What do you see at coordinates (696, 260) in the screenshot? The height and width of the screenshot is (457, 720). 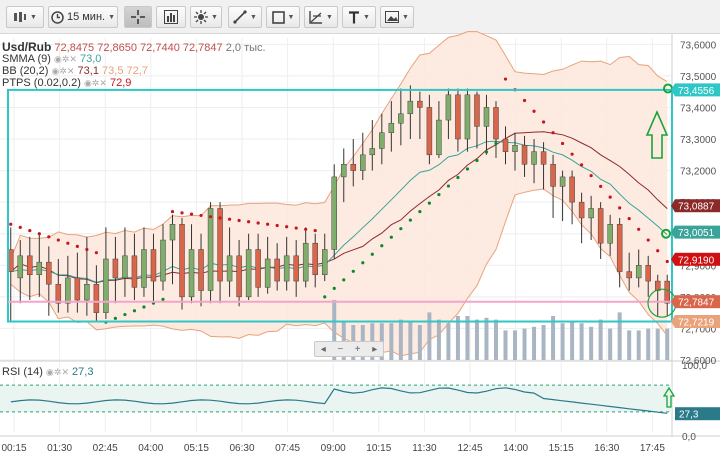 I see `price-tag-label: 72,9190` at bounding box center [696, 260].